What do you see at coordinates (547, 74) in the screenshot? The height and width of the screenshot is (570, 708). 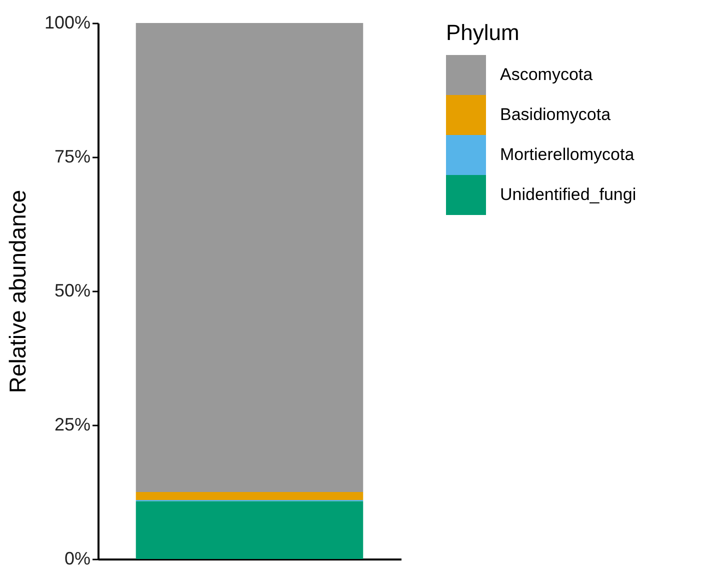 I see `legend-label: Ascomycota` at bounding box center [547, 74].